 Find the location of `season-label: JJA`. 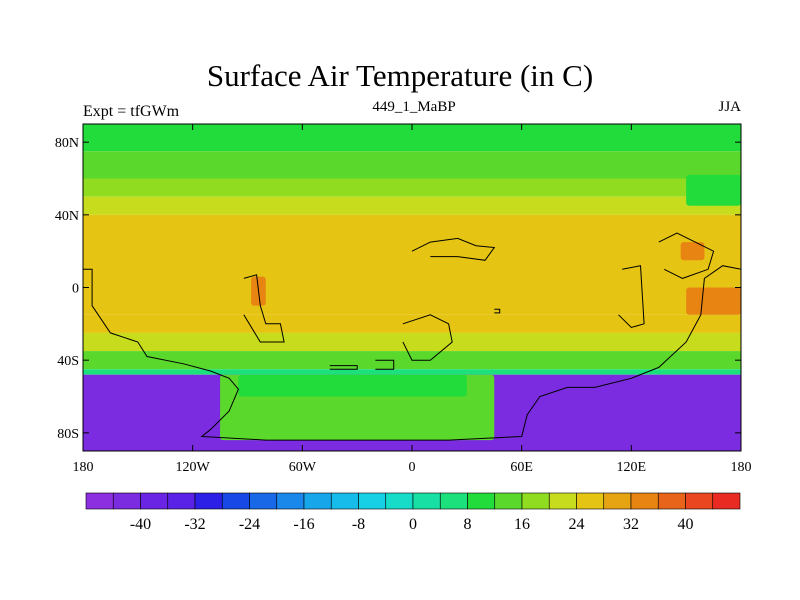

season-label: JJA is located at coordinates (729, 107).